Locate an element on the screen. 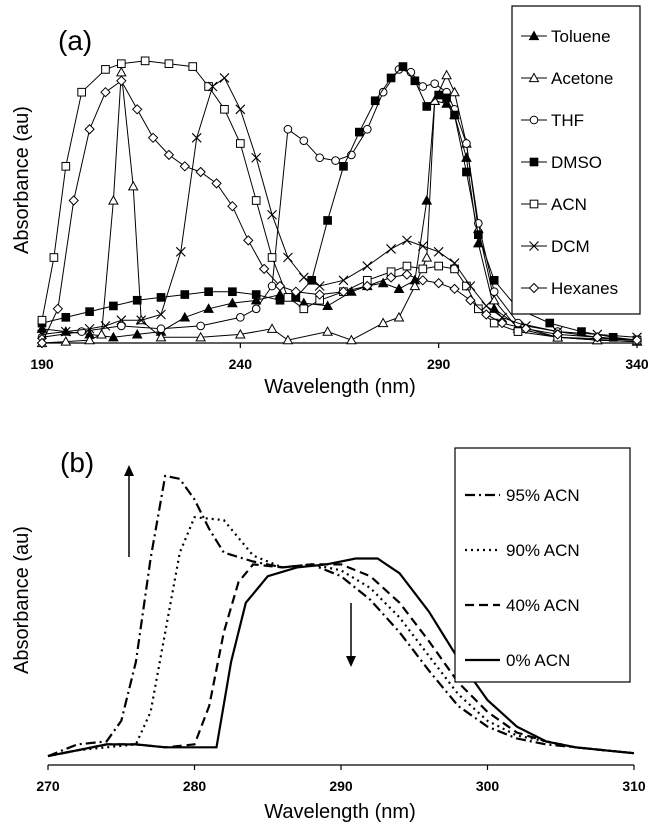  x-tick-label: 340 is located at coordinates (637, 364).